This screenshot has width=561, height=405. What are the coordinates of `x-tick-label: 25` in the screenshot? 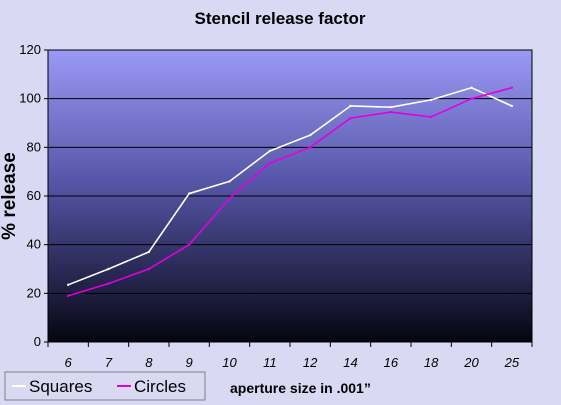 It's located at (512, 362).